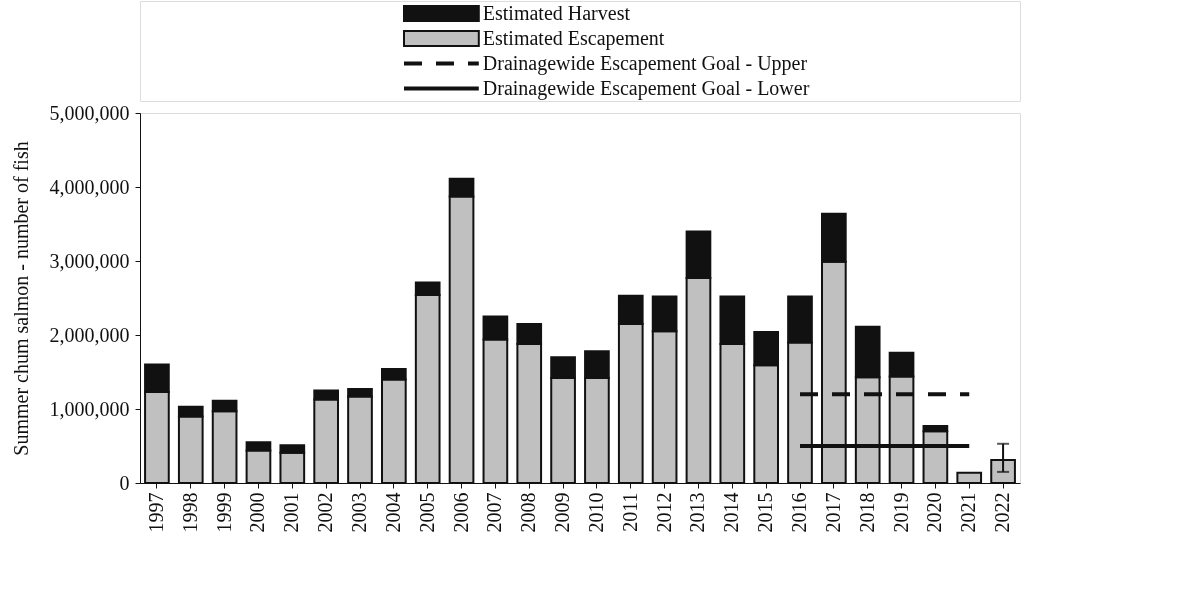  Describe the element at coordinates (89, 408) in the screenshot. I see `y-tick-label: 1,000,000` at that location.